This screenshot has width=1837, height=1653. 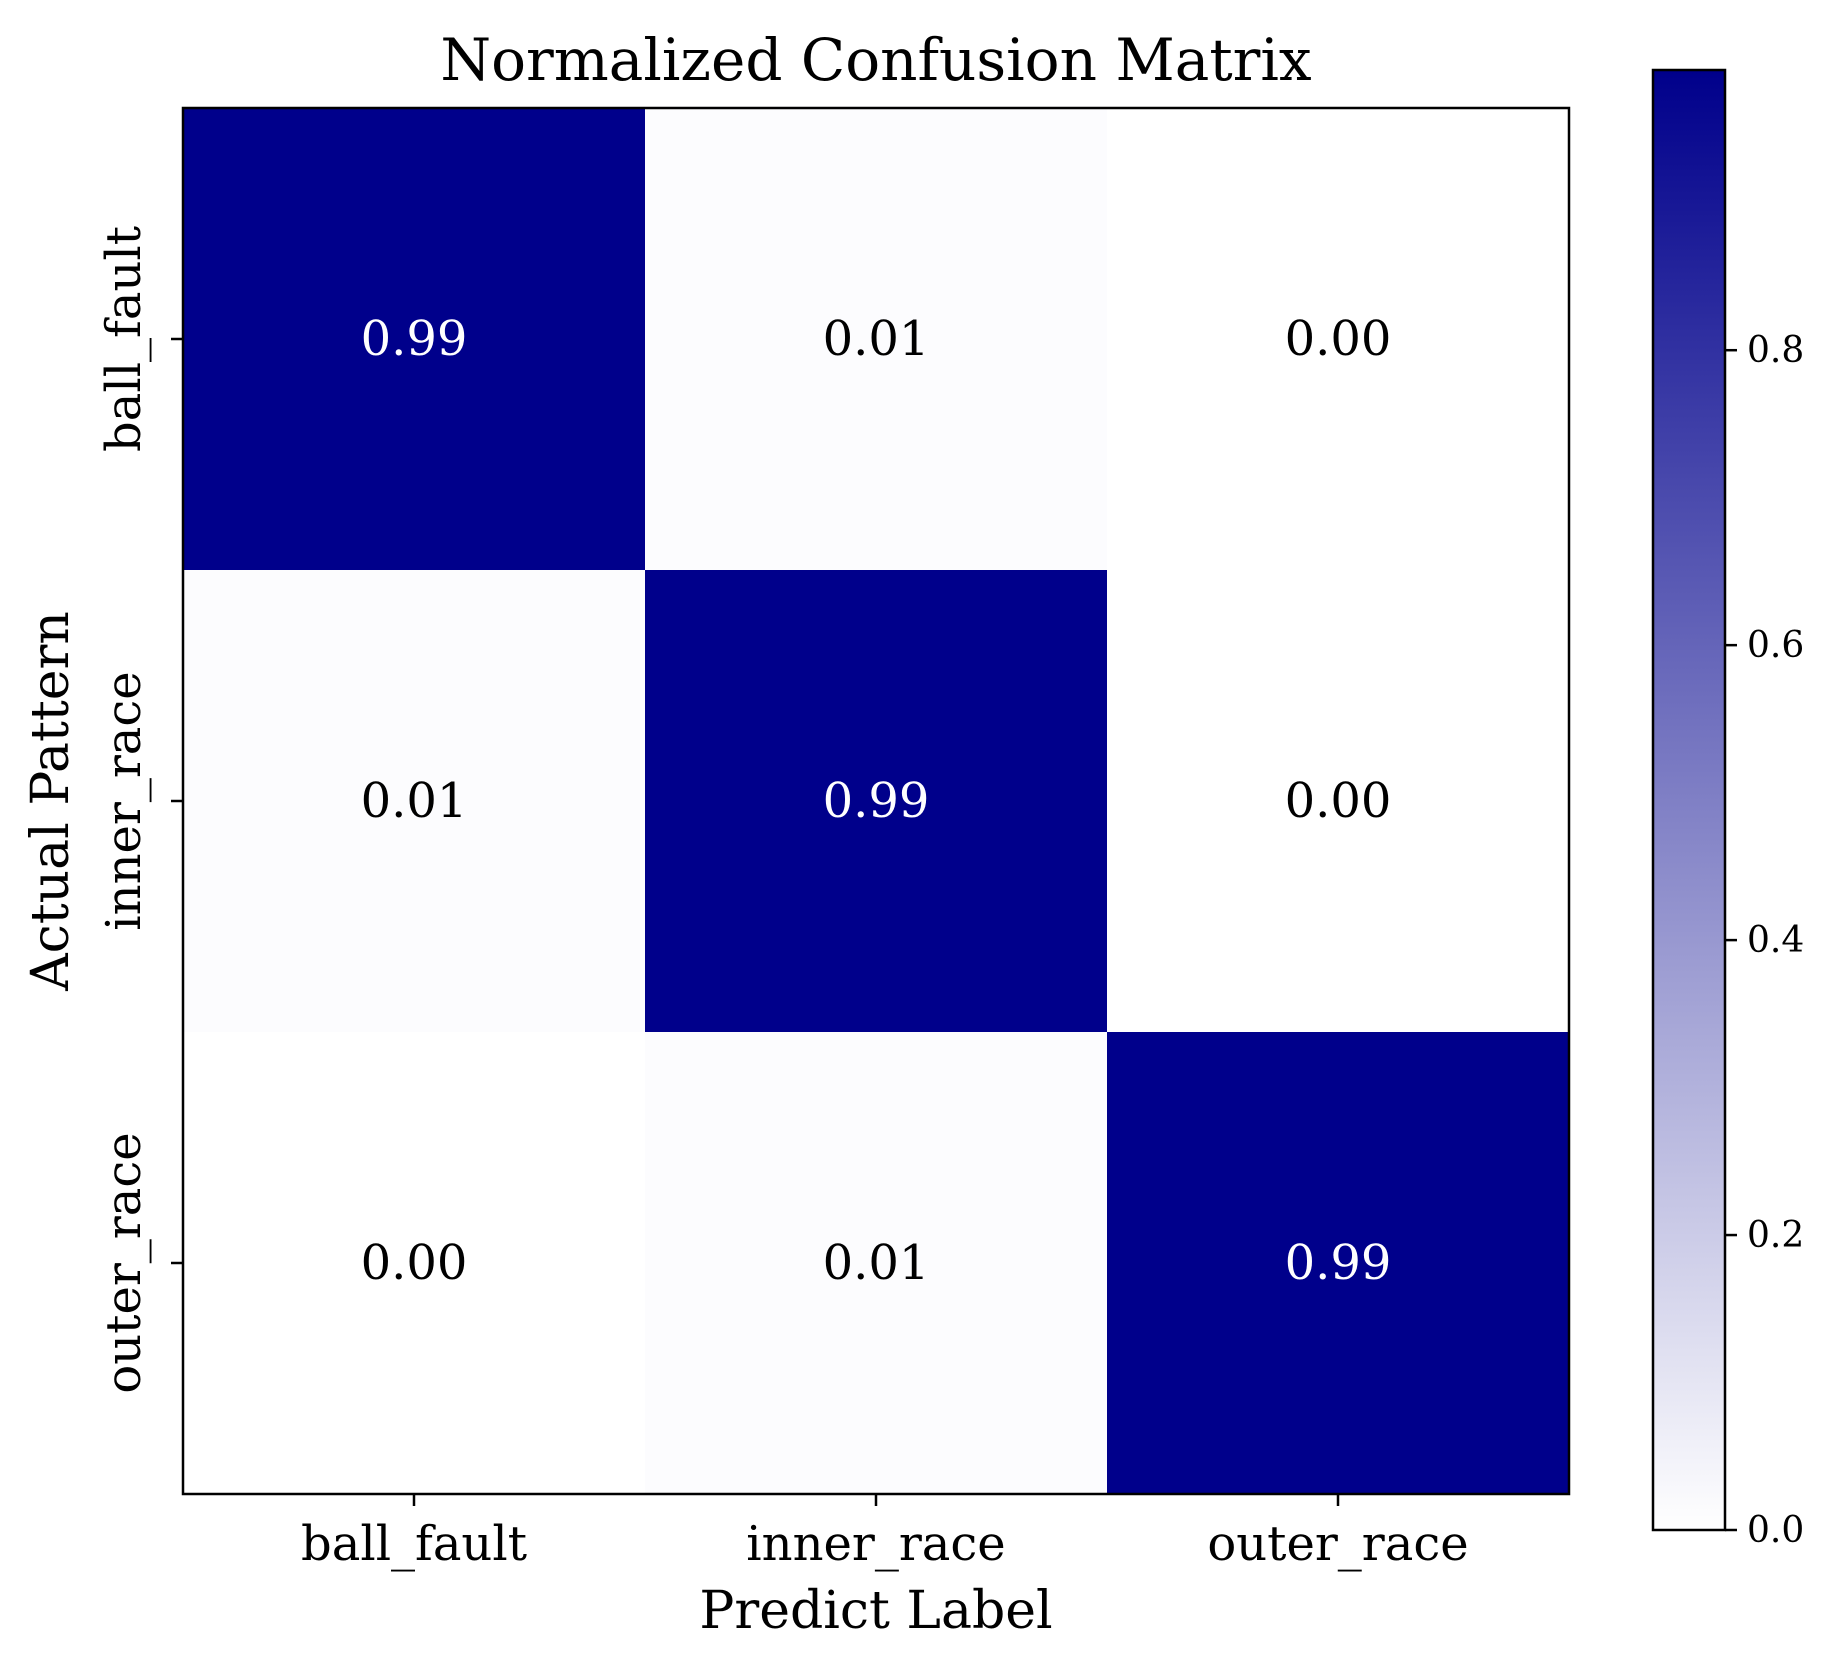 What do you see at coordinates (875, 60) in the screenshot?
I see `chart-title: Normalized Confusion Matrix` at bounding box center [875, 60].